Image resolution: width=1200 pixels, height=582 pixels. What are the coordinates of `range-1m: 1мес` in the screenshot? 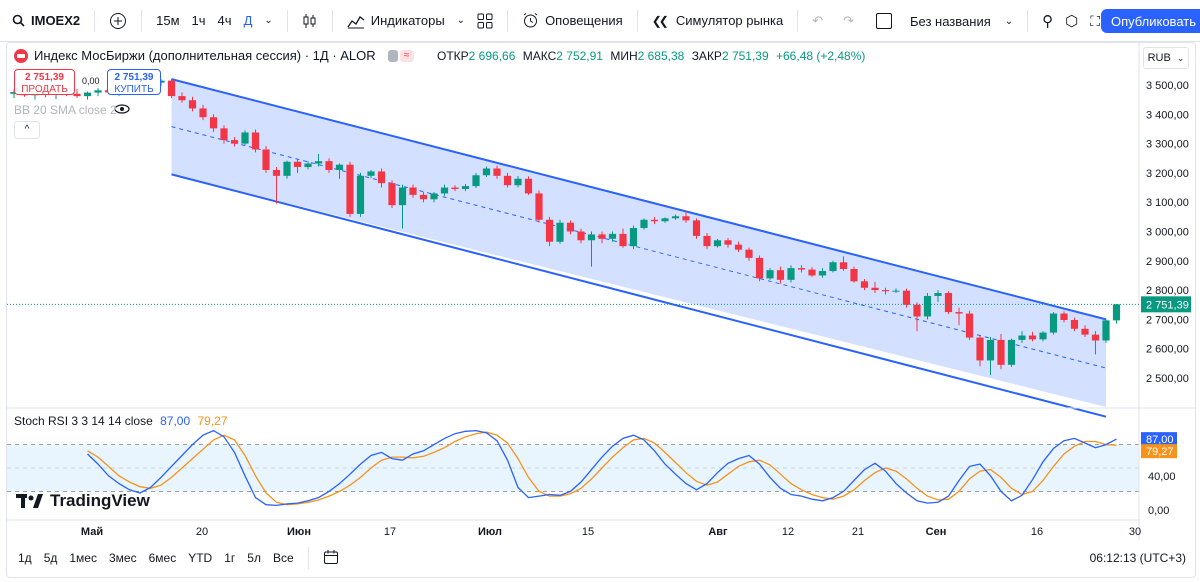 It's located at (83, 558).